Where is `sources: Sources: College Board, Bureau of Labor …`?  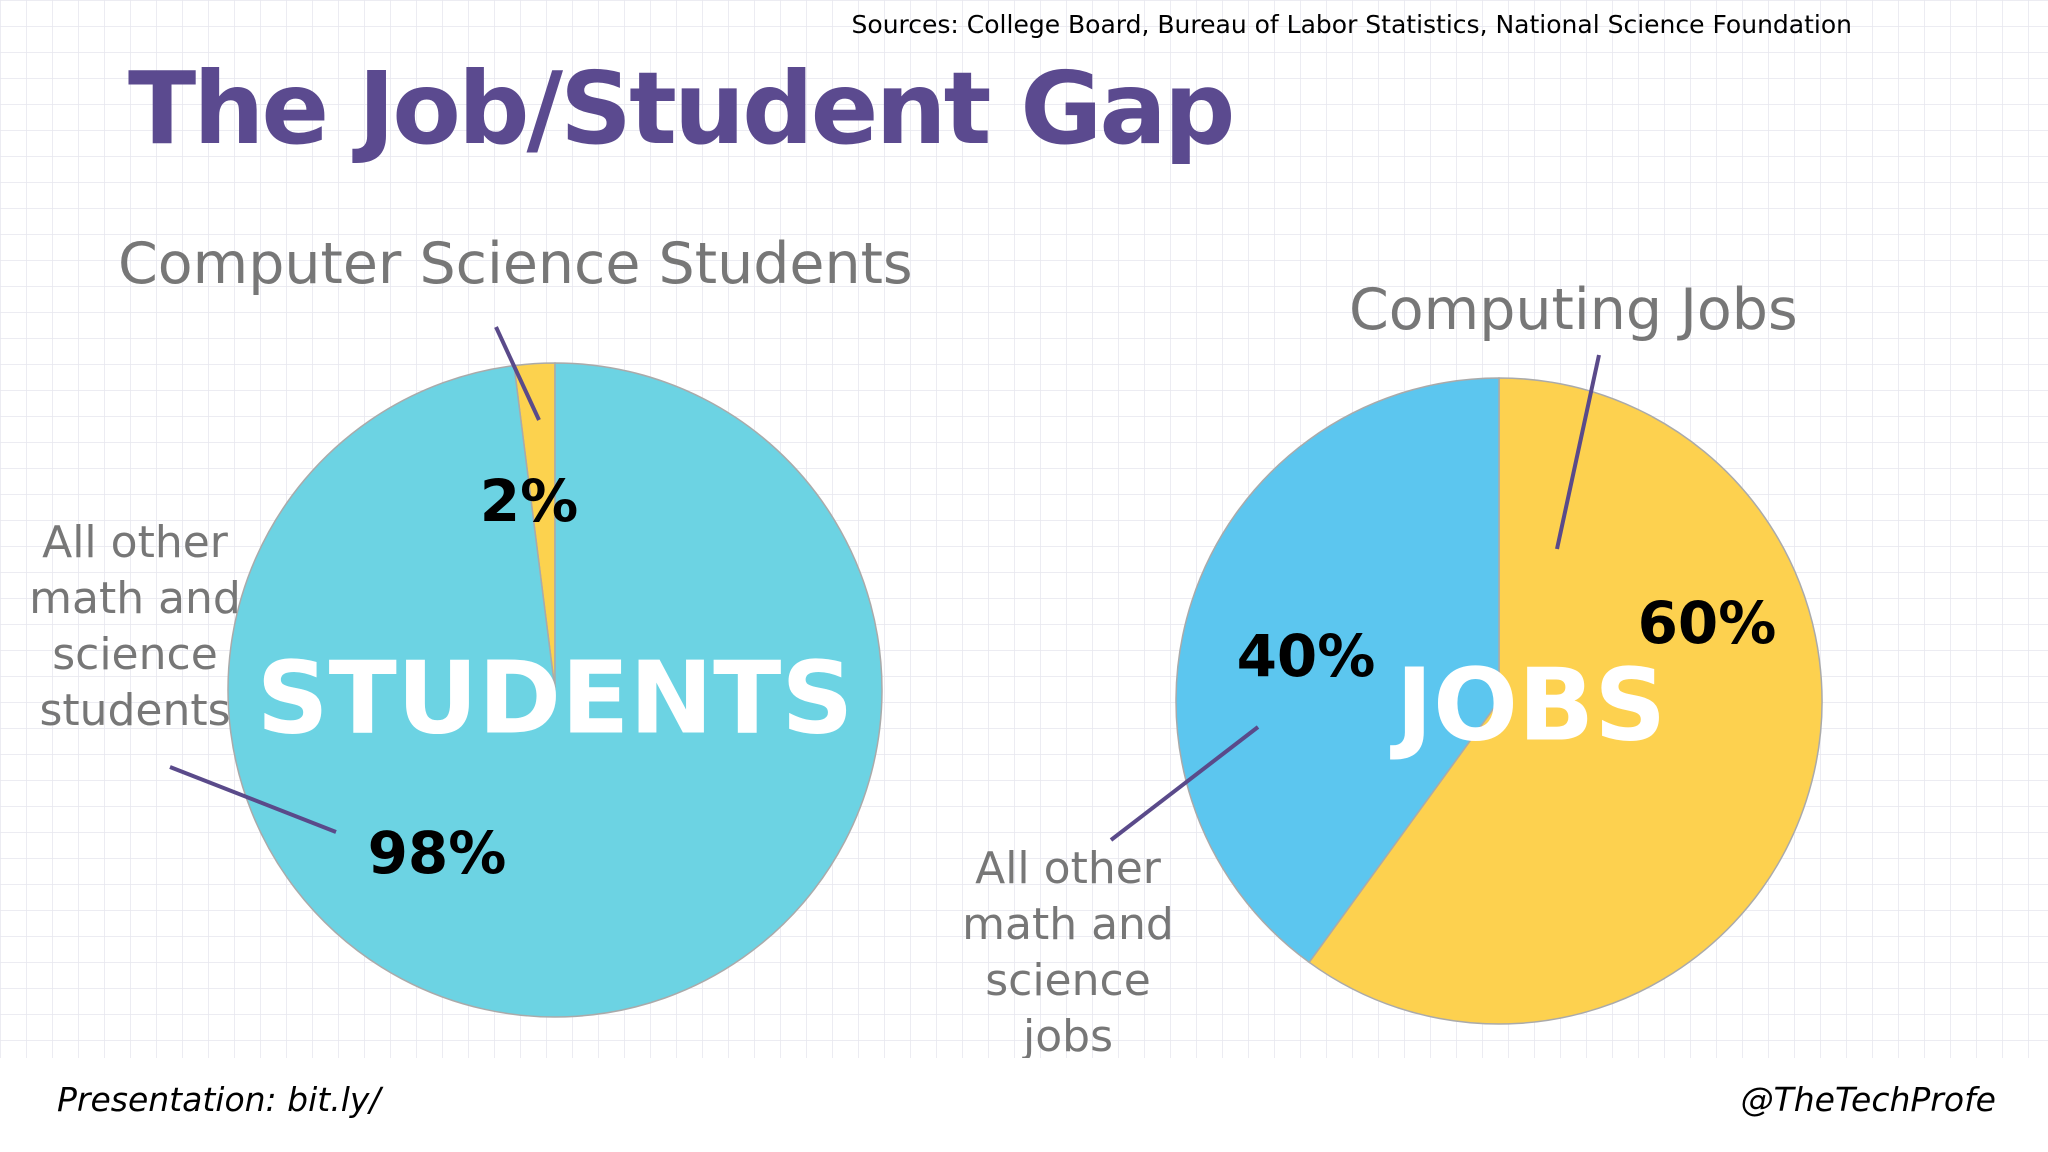 sources: Sources: College Board, Bureau of Labor … is located at coordinates (1351, 24).